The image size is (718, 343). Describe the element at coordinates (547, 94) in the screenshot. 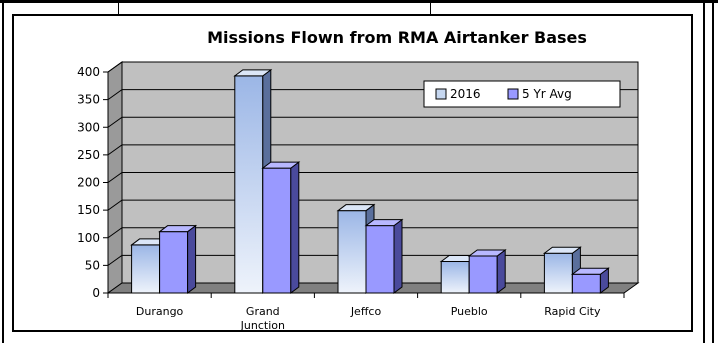

I see `legend-label: 5 Yr Avg` at that location.